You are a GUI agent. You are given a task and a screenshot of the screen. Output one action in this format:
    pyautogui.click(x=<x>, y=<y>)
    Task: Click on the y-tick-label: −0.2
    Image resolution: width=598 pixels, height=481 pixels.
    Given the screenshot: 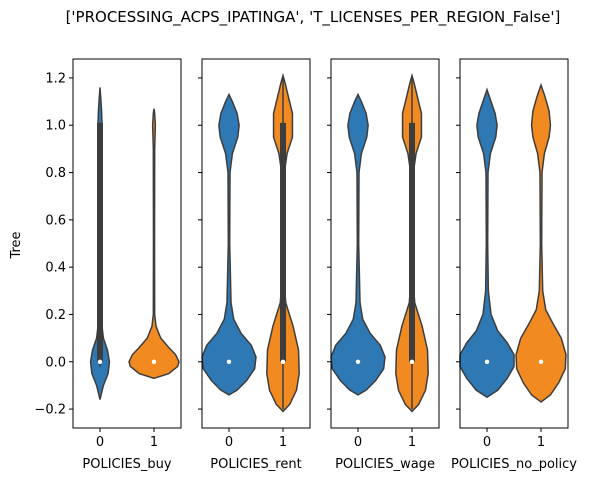 What is the action you would take?
    pyautogui.click(x=50, y=410)
    